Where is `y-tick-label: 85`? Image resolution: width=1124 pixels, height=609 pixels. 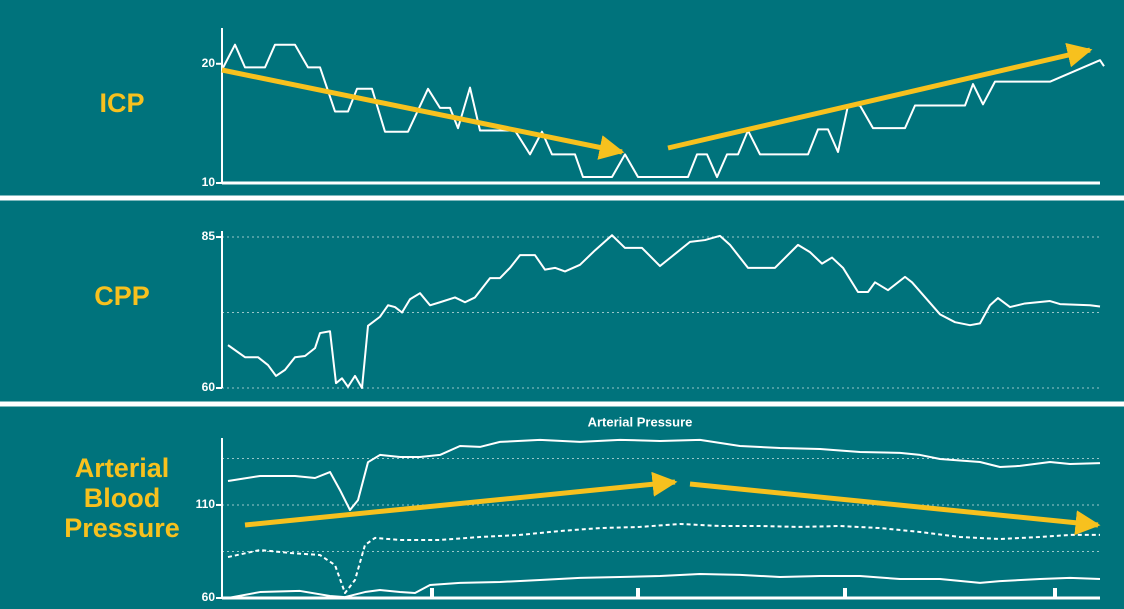 y-tick-label: 85 is located at coordinates (209, 236).